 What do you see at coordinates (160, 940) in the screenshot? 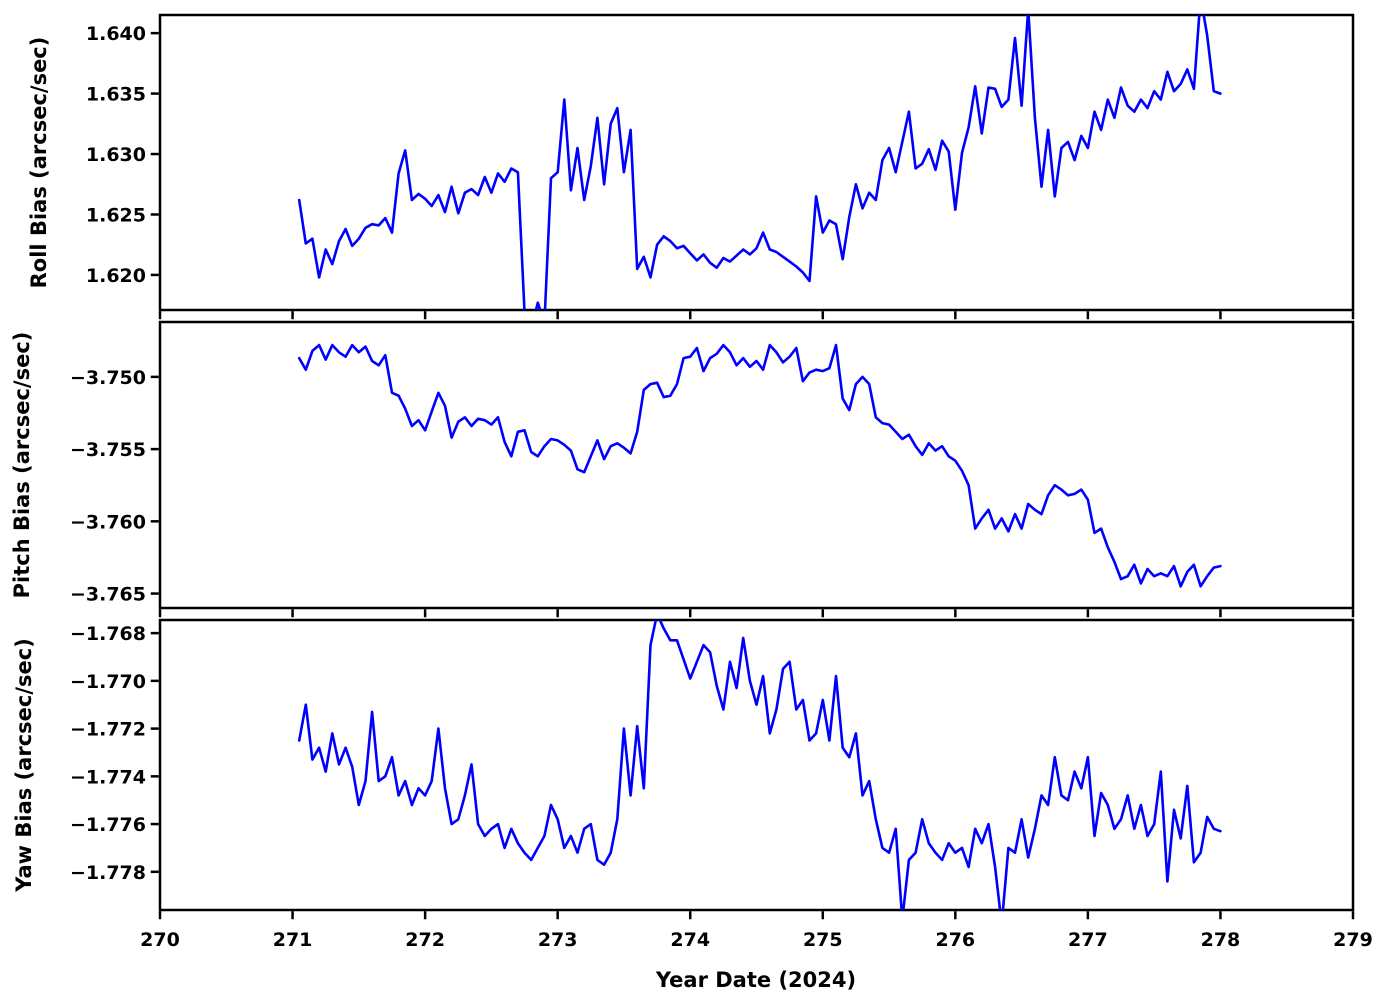
I see `x-tick-label: 270` at bounding box center [160, 940].